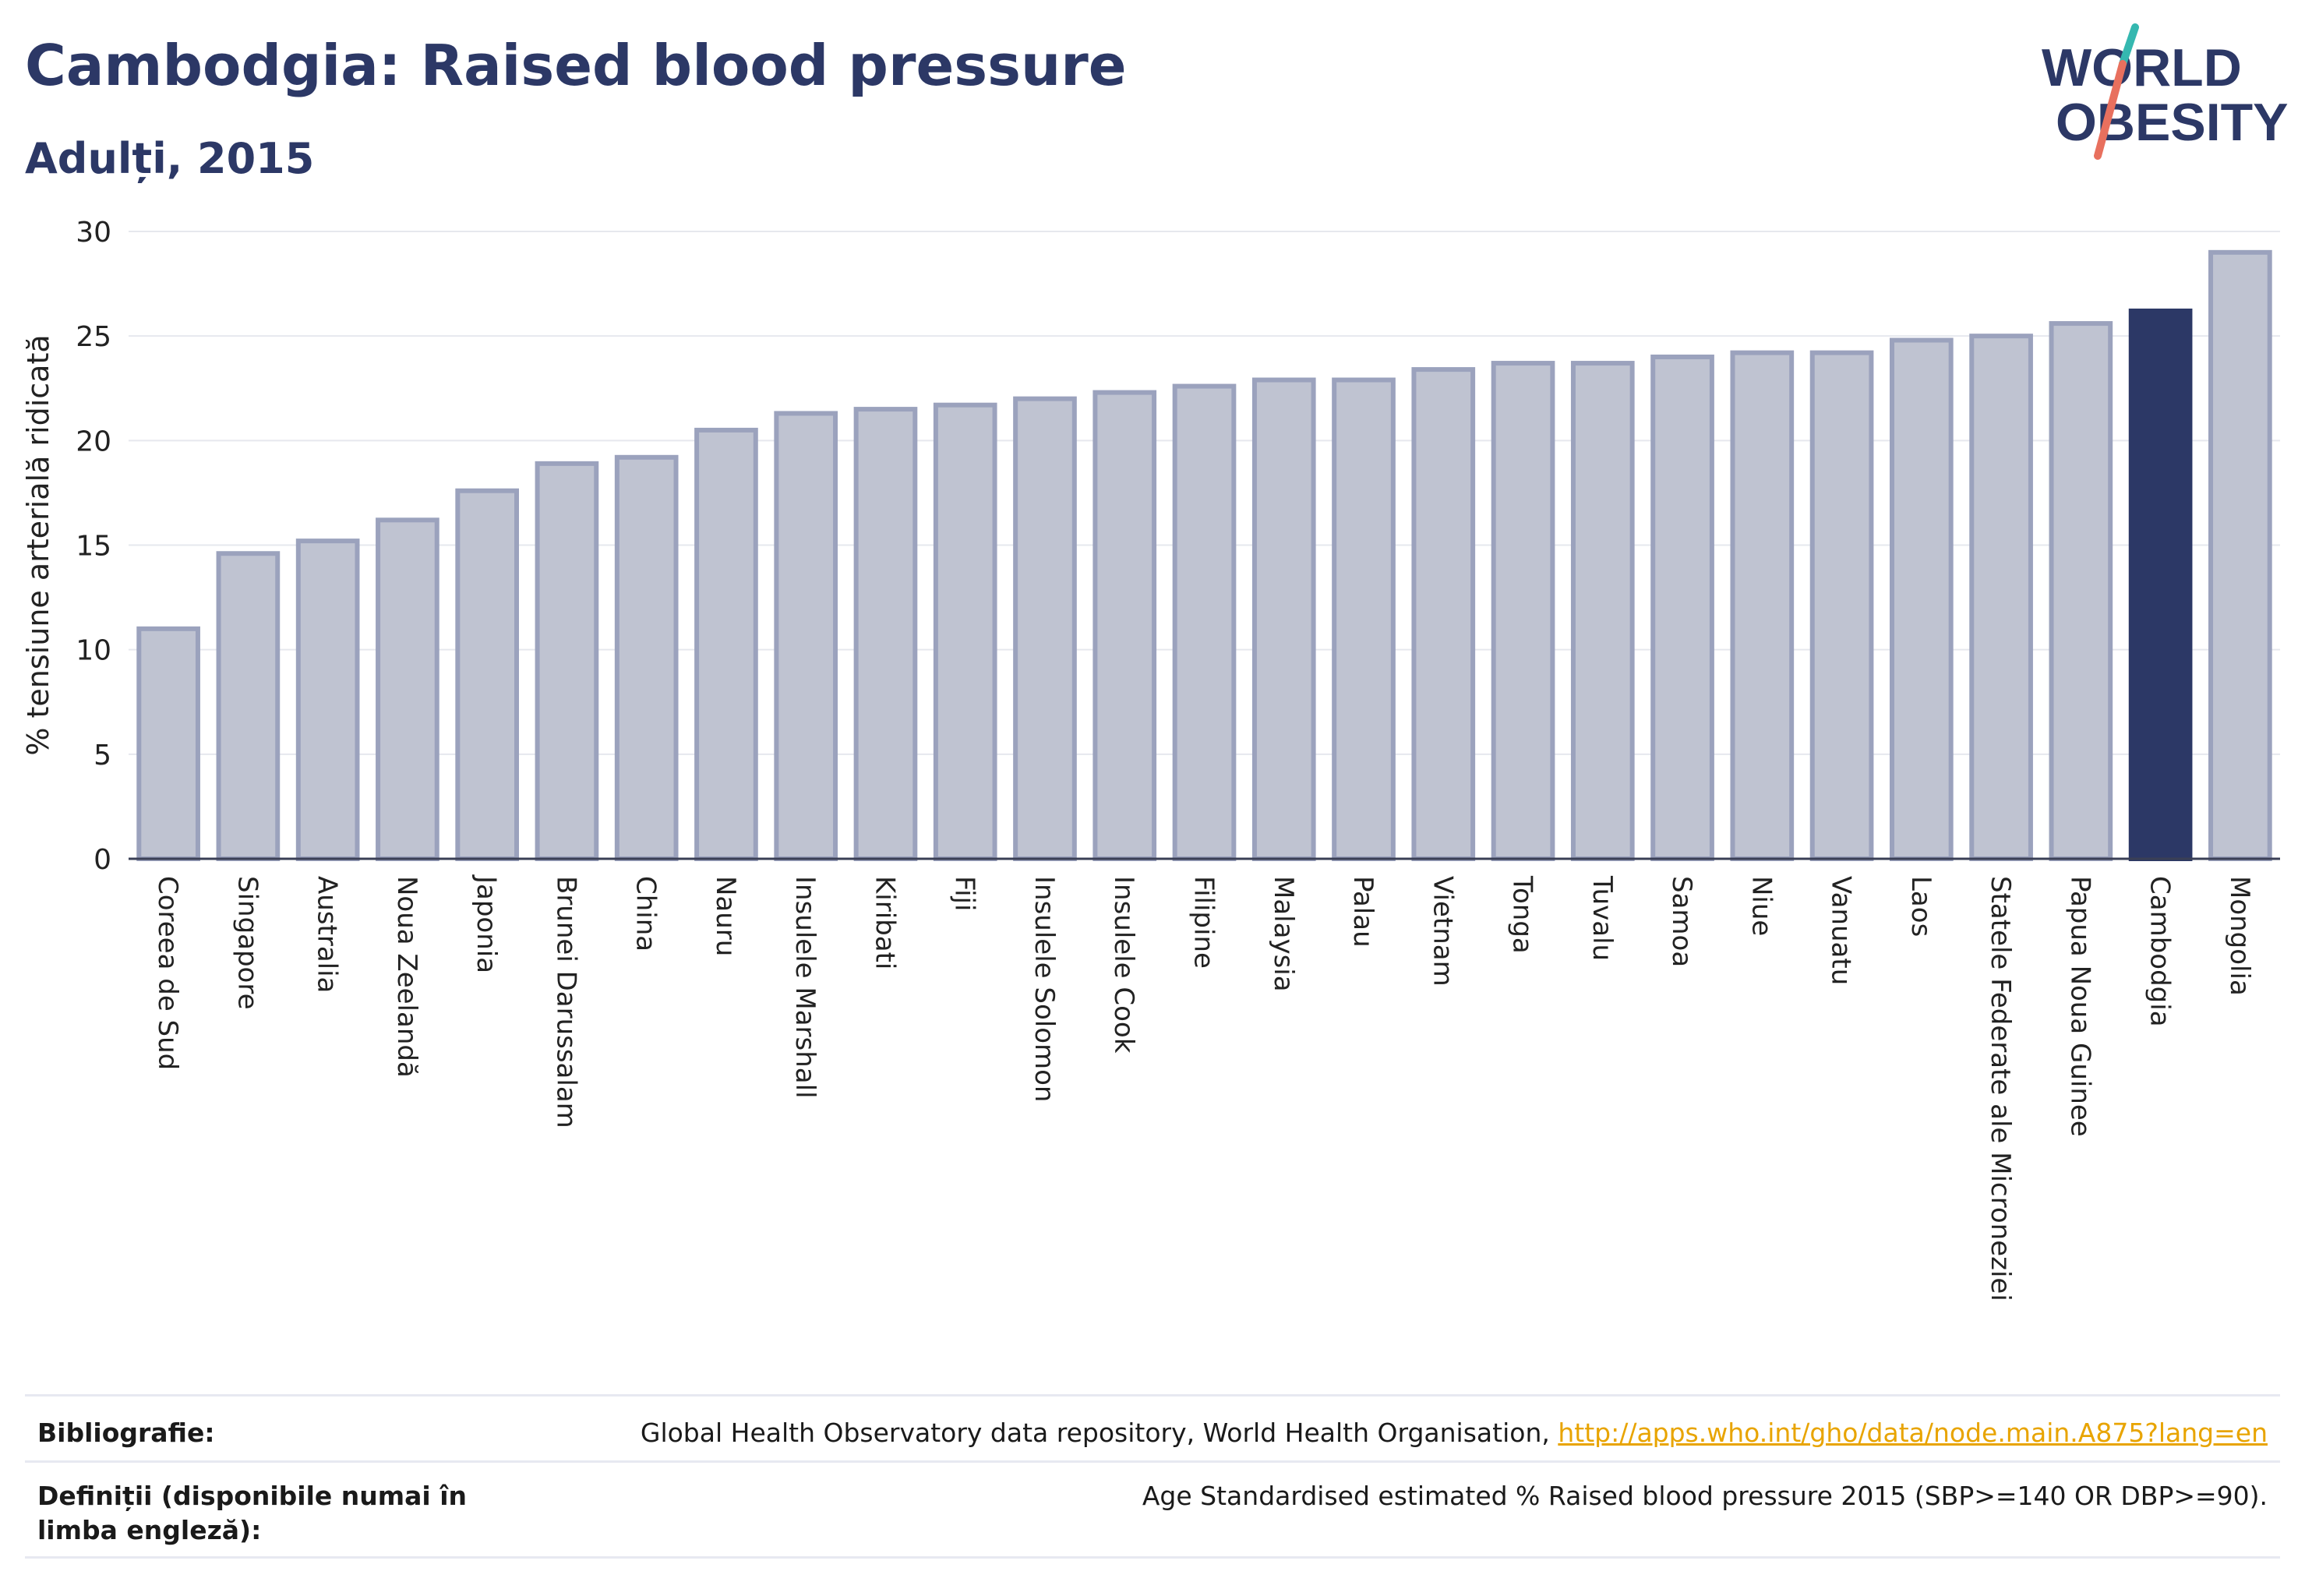 The image size is (2305, 1596). What do you see at coordinates (2110, 110) in the screenshot?
I see `logo-slash-coral` at bounding box center [2110, 110].